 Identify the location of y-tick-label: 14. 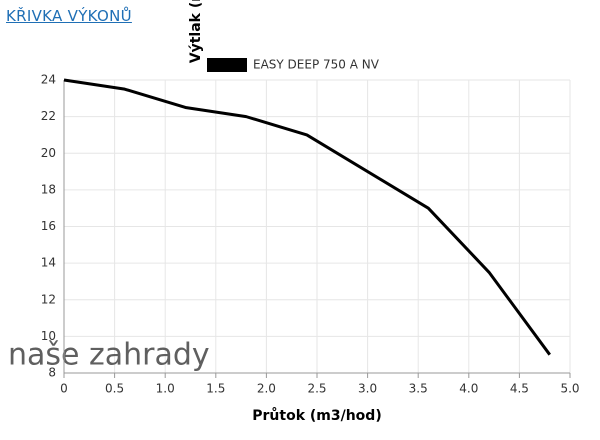
(48, 263).